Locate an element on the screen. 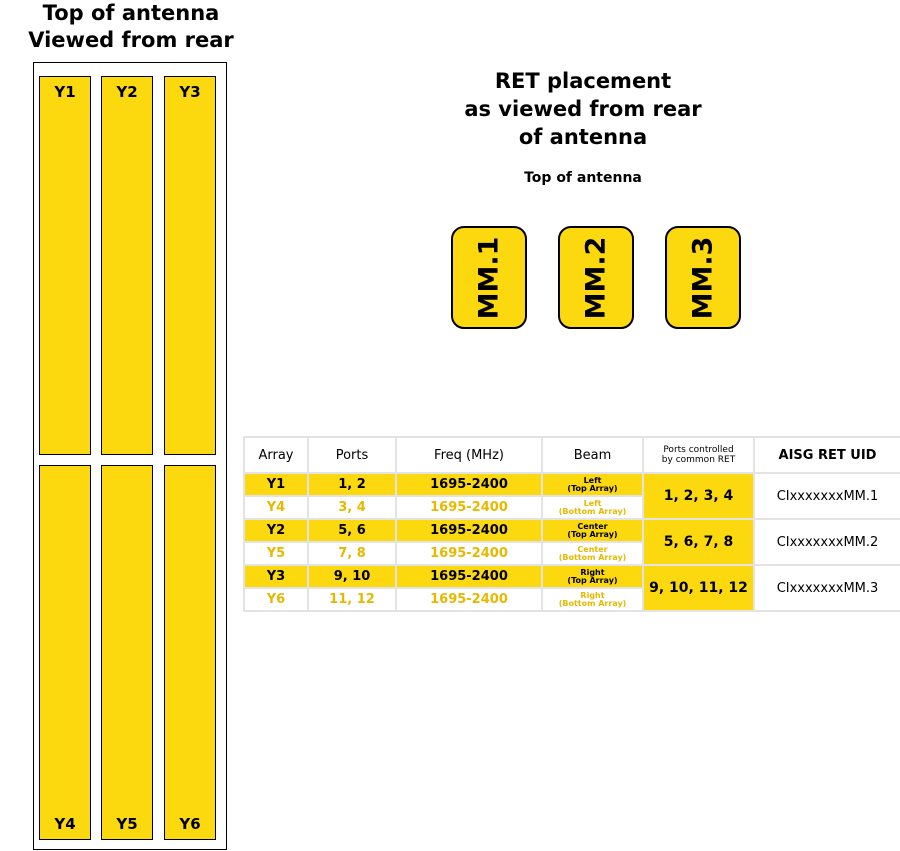 This screenshot has width=900, height=851. array-y1-label: Y1 is located at coordinates (65, 92).